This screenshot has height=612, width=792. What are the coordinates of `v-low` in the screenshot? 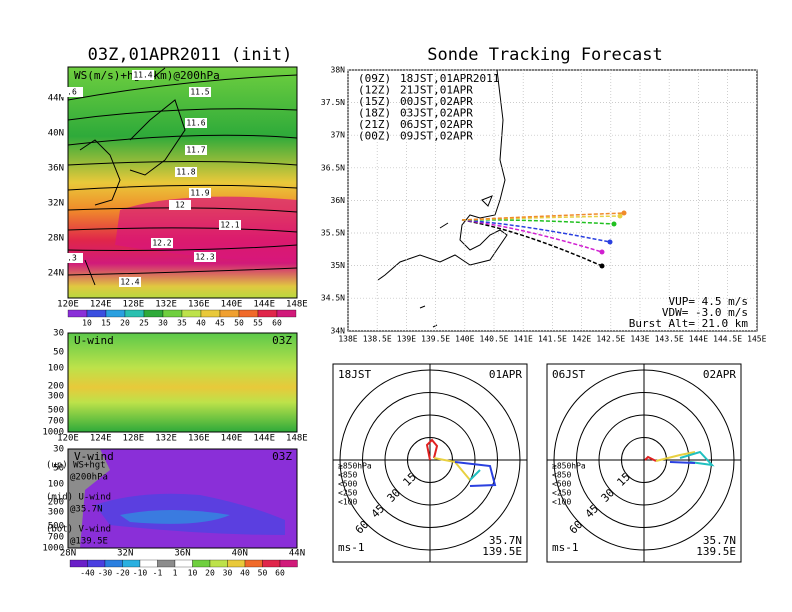 It's located at (89, 498).